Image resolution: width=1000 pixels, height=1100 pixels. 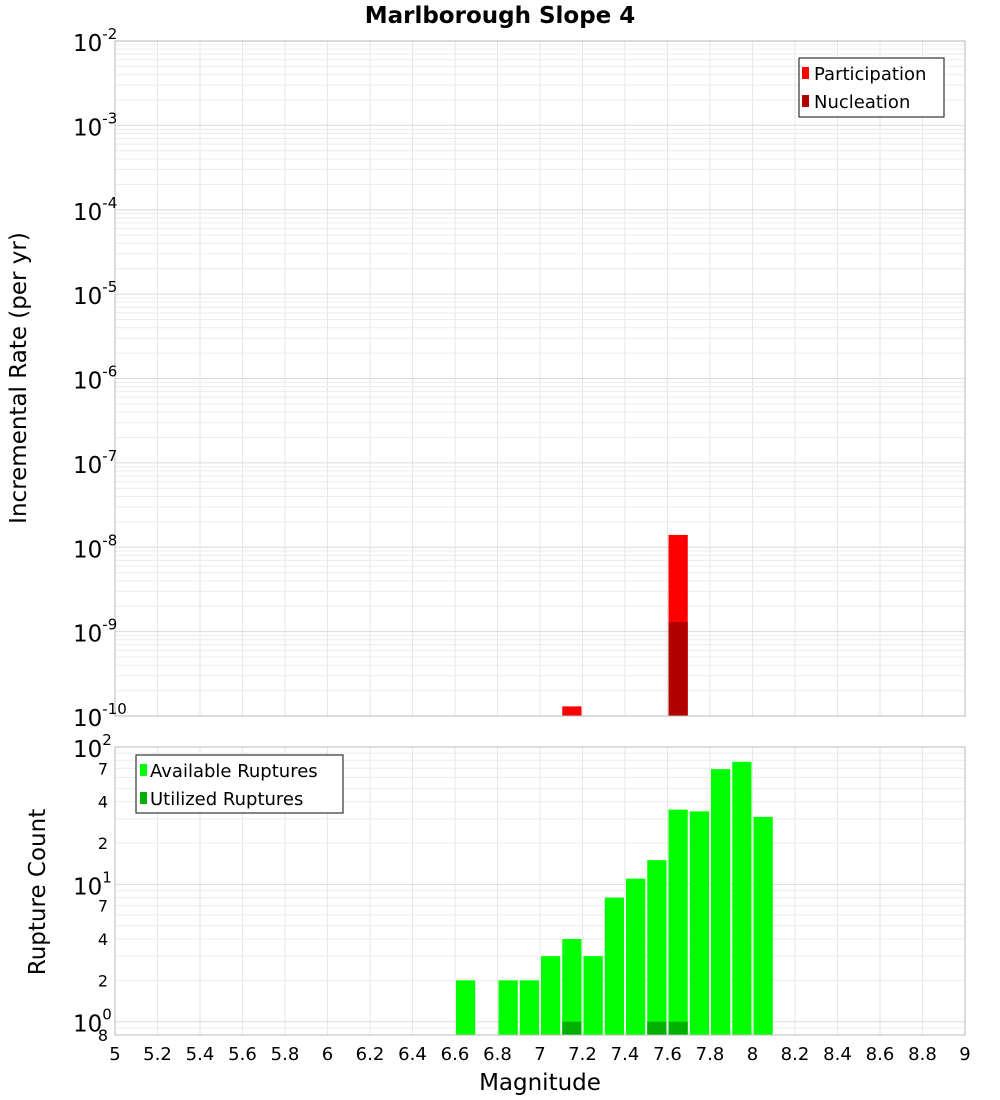 I want to click on top-y-axis-label: Incremental Rate (per yr), so click(x=19, y=378).